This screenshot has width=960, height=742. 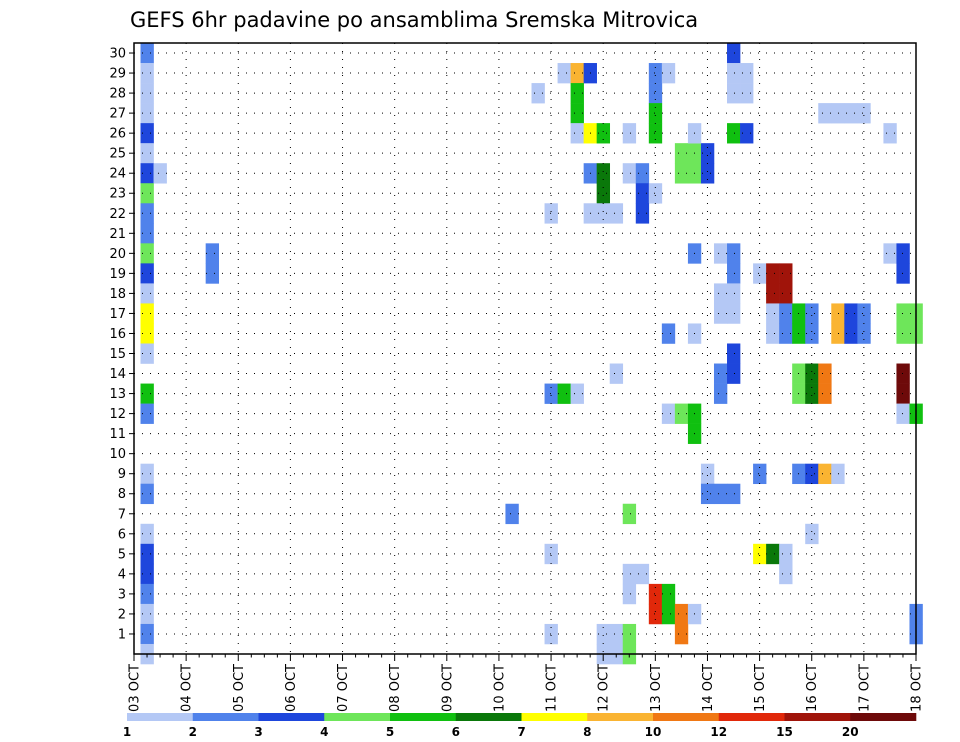 I want to click on xtick-label-2: 05 OCT, so click(x=239, y=688).